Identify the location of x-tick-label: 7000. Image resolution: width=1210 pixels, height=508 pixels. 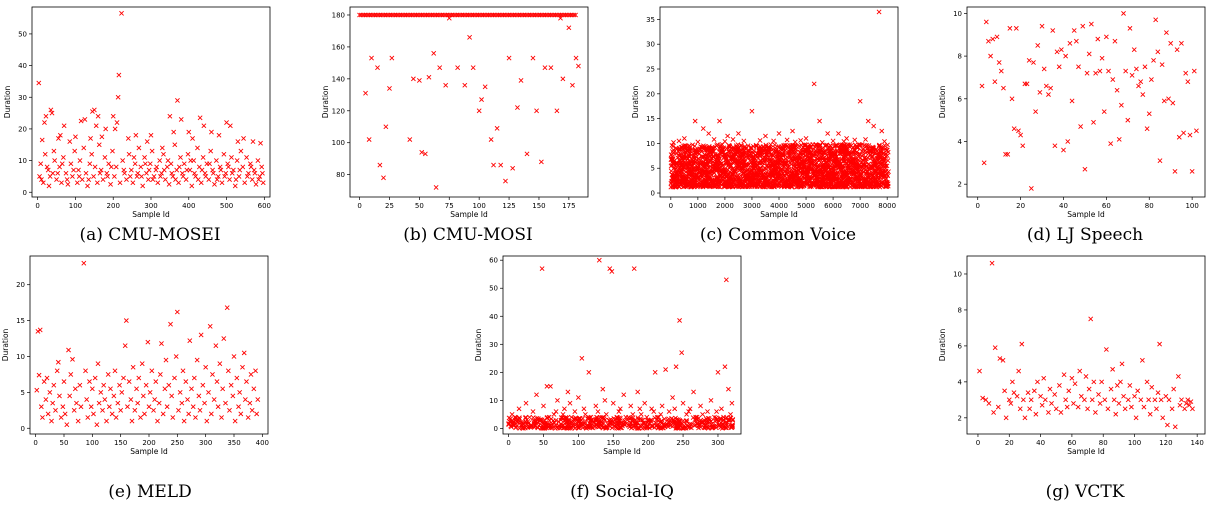
(860, 206).